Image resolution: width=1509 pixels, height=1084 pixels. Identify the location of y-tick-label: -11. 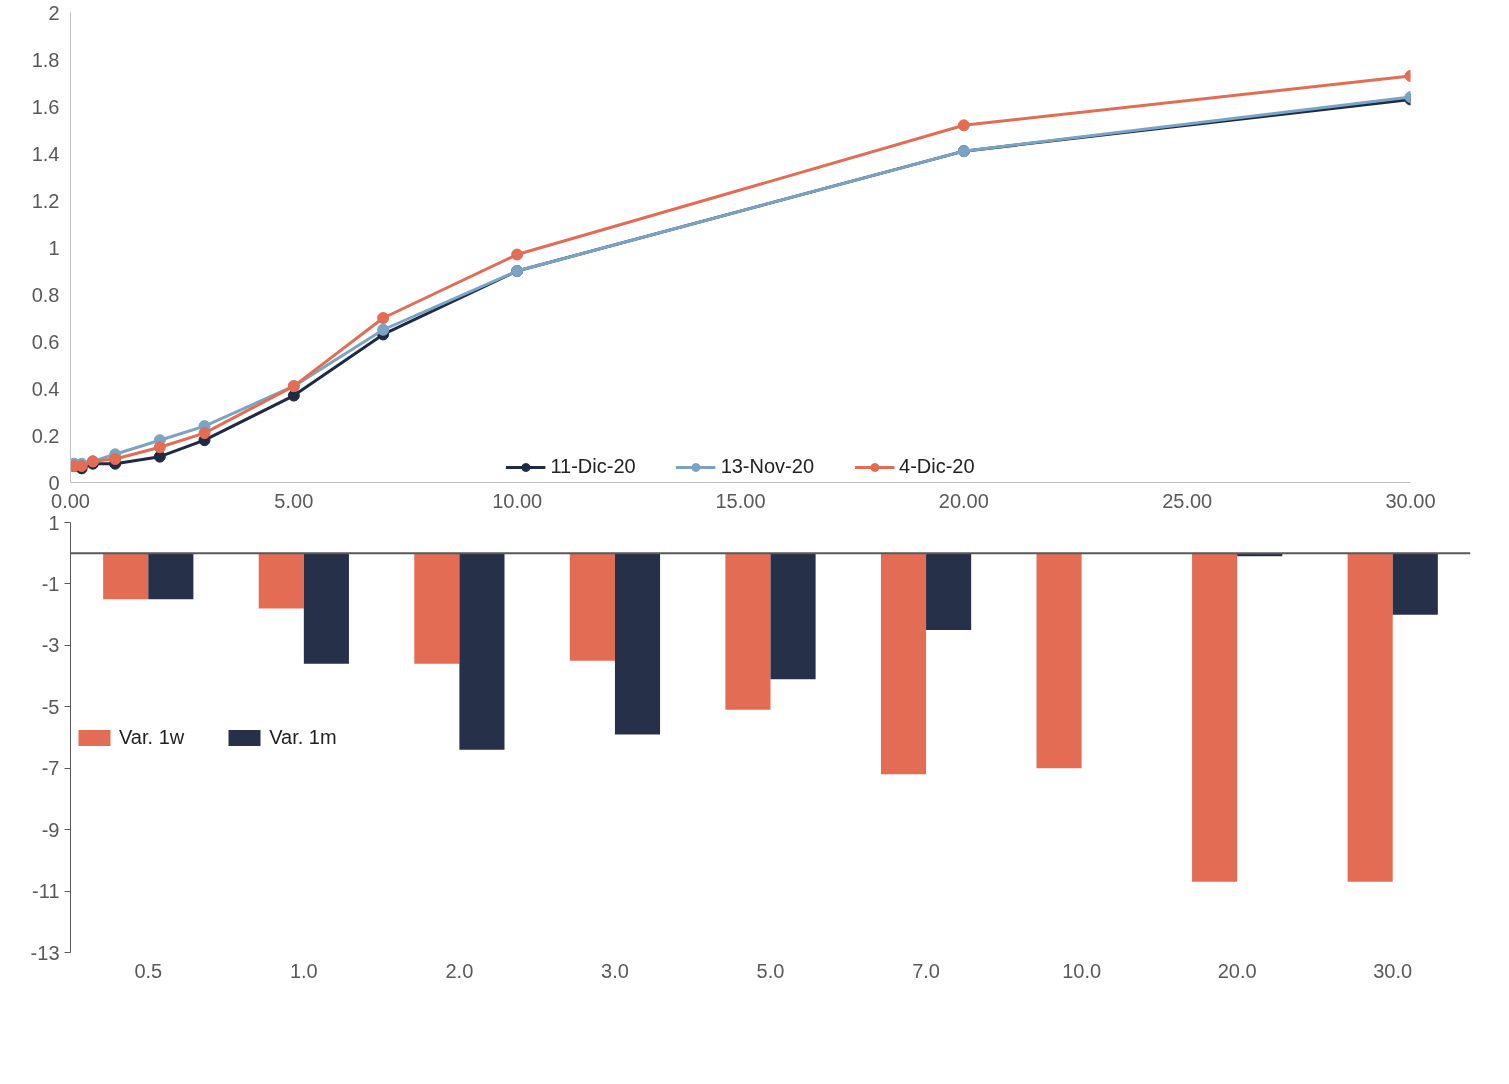
(46, 891).